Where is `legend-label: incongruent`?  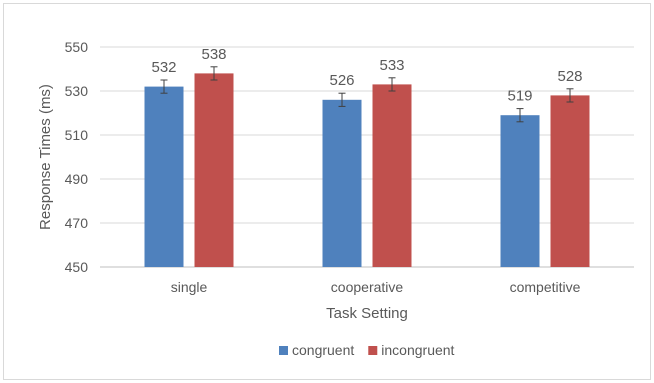
legend-label: incongruent is located at coordinates (417, 350).